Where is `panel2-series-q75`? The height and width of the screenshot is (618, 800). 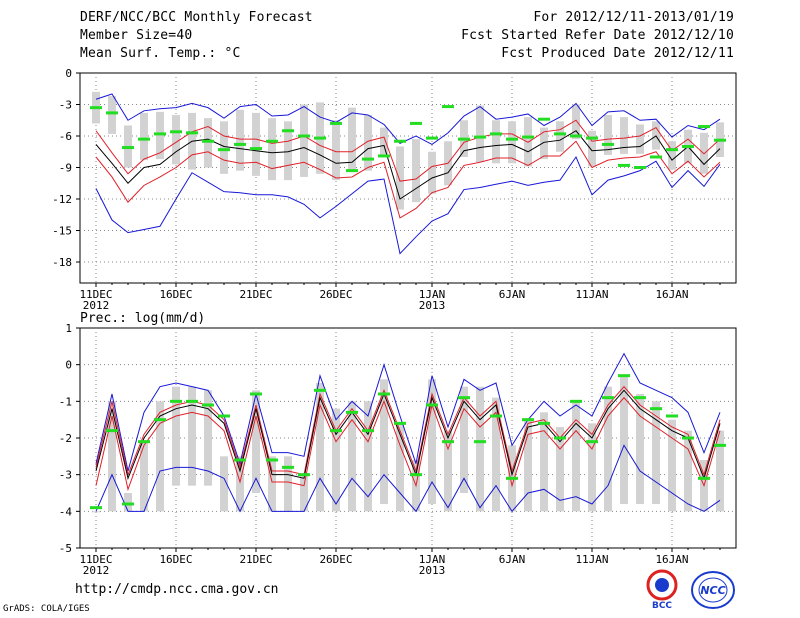
panel2-series-q75 is located at coordinates (408, 431).